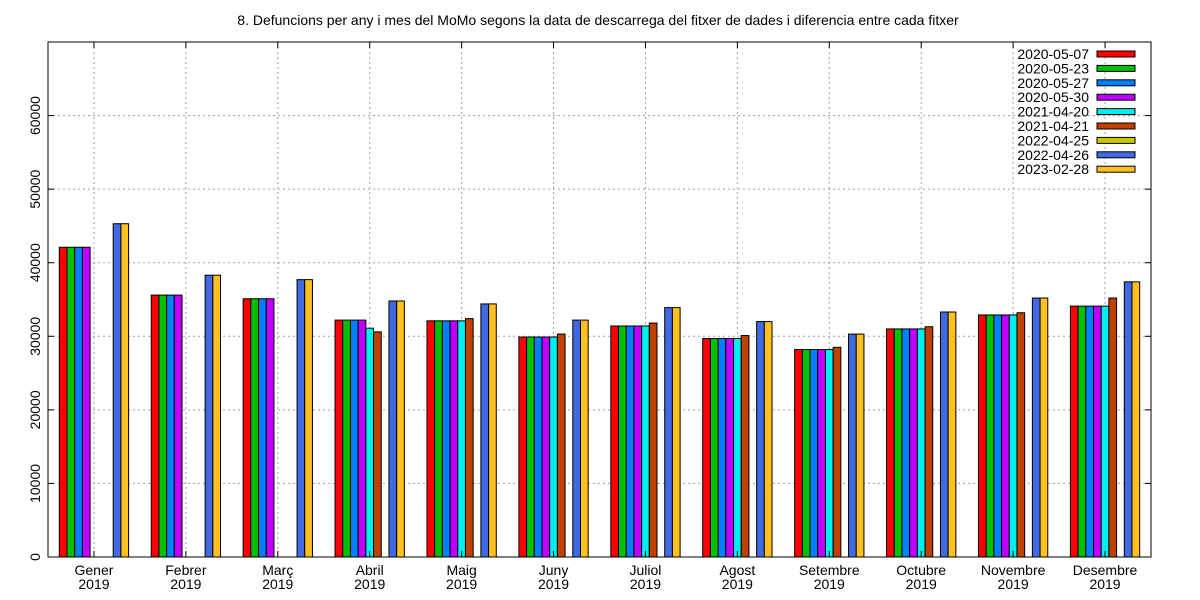 This screenshot has height=600, width=1200. I want to click on y-tick-label: 10000, so click(35, 483).